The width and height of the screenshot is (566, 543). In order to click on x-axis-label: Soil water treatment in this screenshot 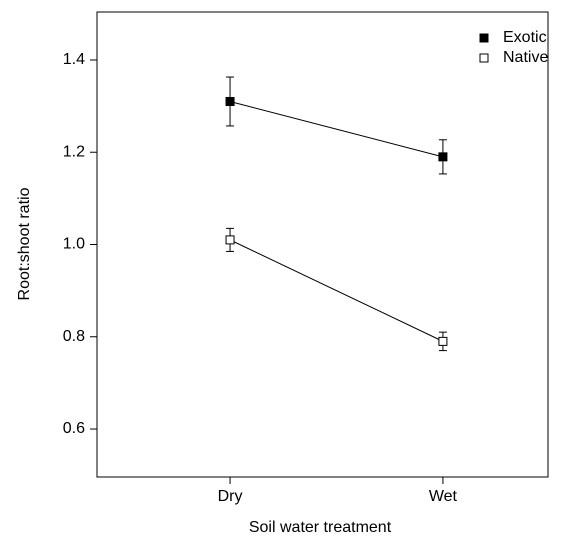, I will do `click(320, 527)`.